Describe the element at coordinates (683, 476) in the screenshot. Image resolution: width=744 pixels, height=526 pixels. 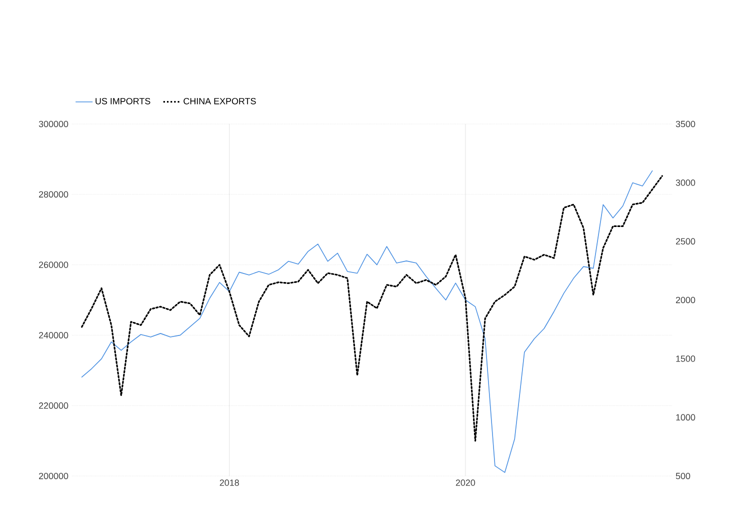
I see `y2-tick-label: 500` at that location.